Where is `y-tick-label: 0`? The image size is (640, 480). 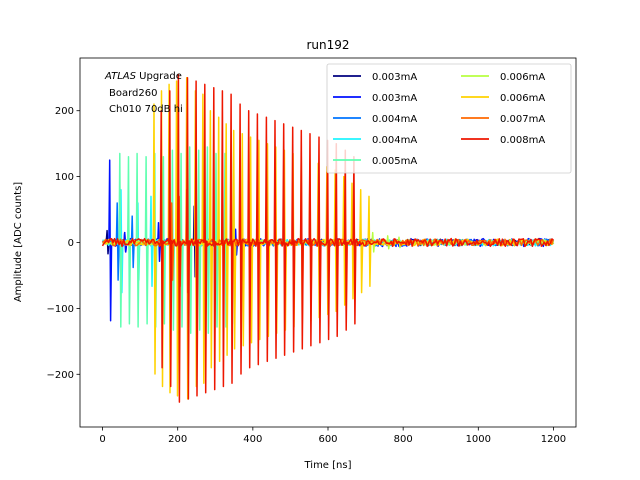 y-tick-label: 0 is located at coordinates (71, 243).